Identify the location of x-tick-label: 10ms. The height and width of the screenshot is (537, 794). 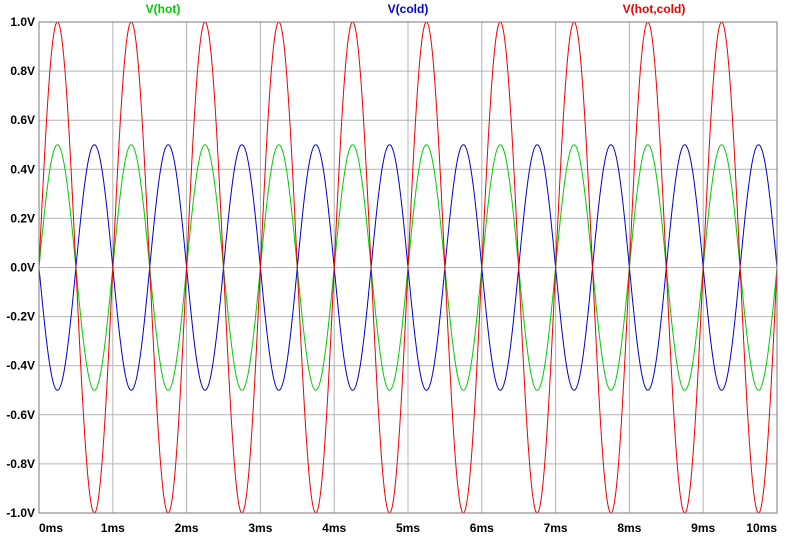
(761, 528).